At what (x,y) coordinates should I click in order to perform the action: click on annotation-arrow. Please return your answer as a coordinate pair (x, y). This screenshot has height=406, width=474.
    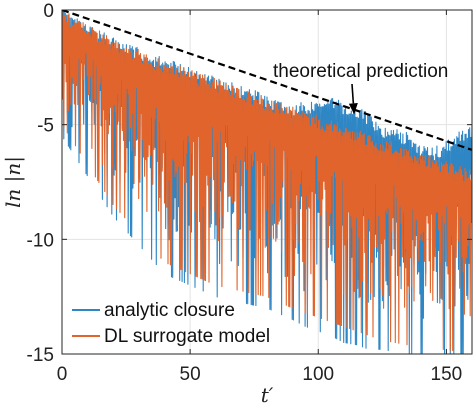
    Looking at the image, I should click on (353, 93).